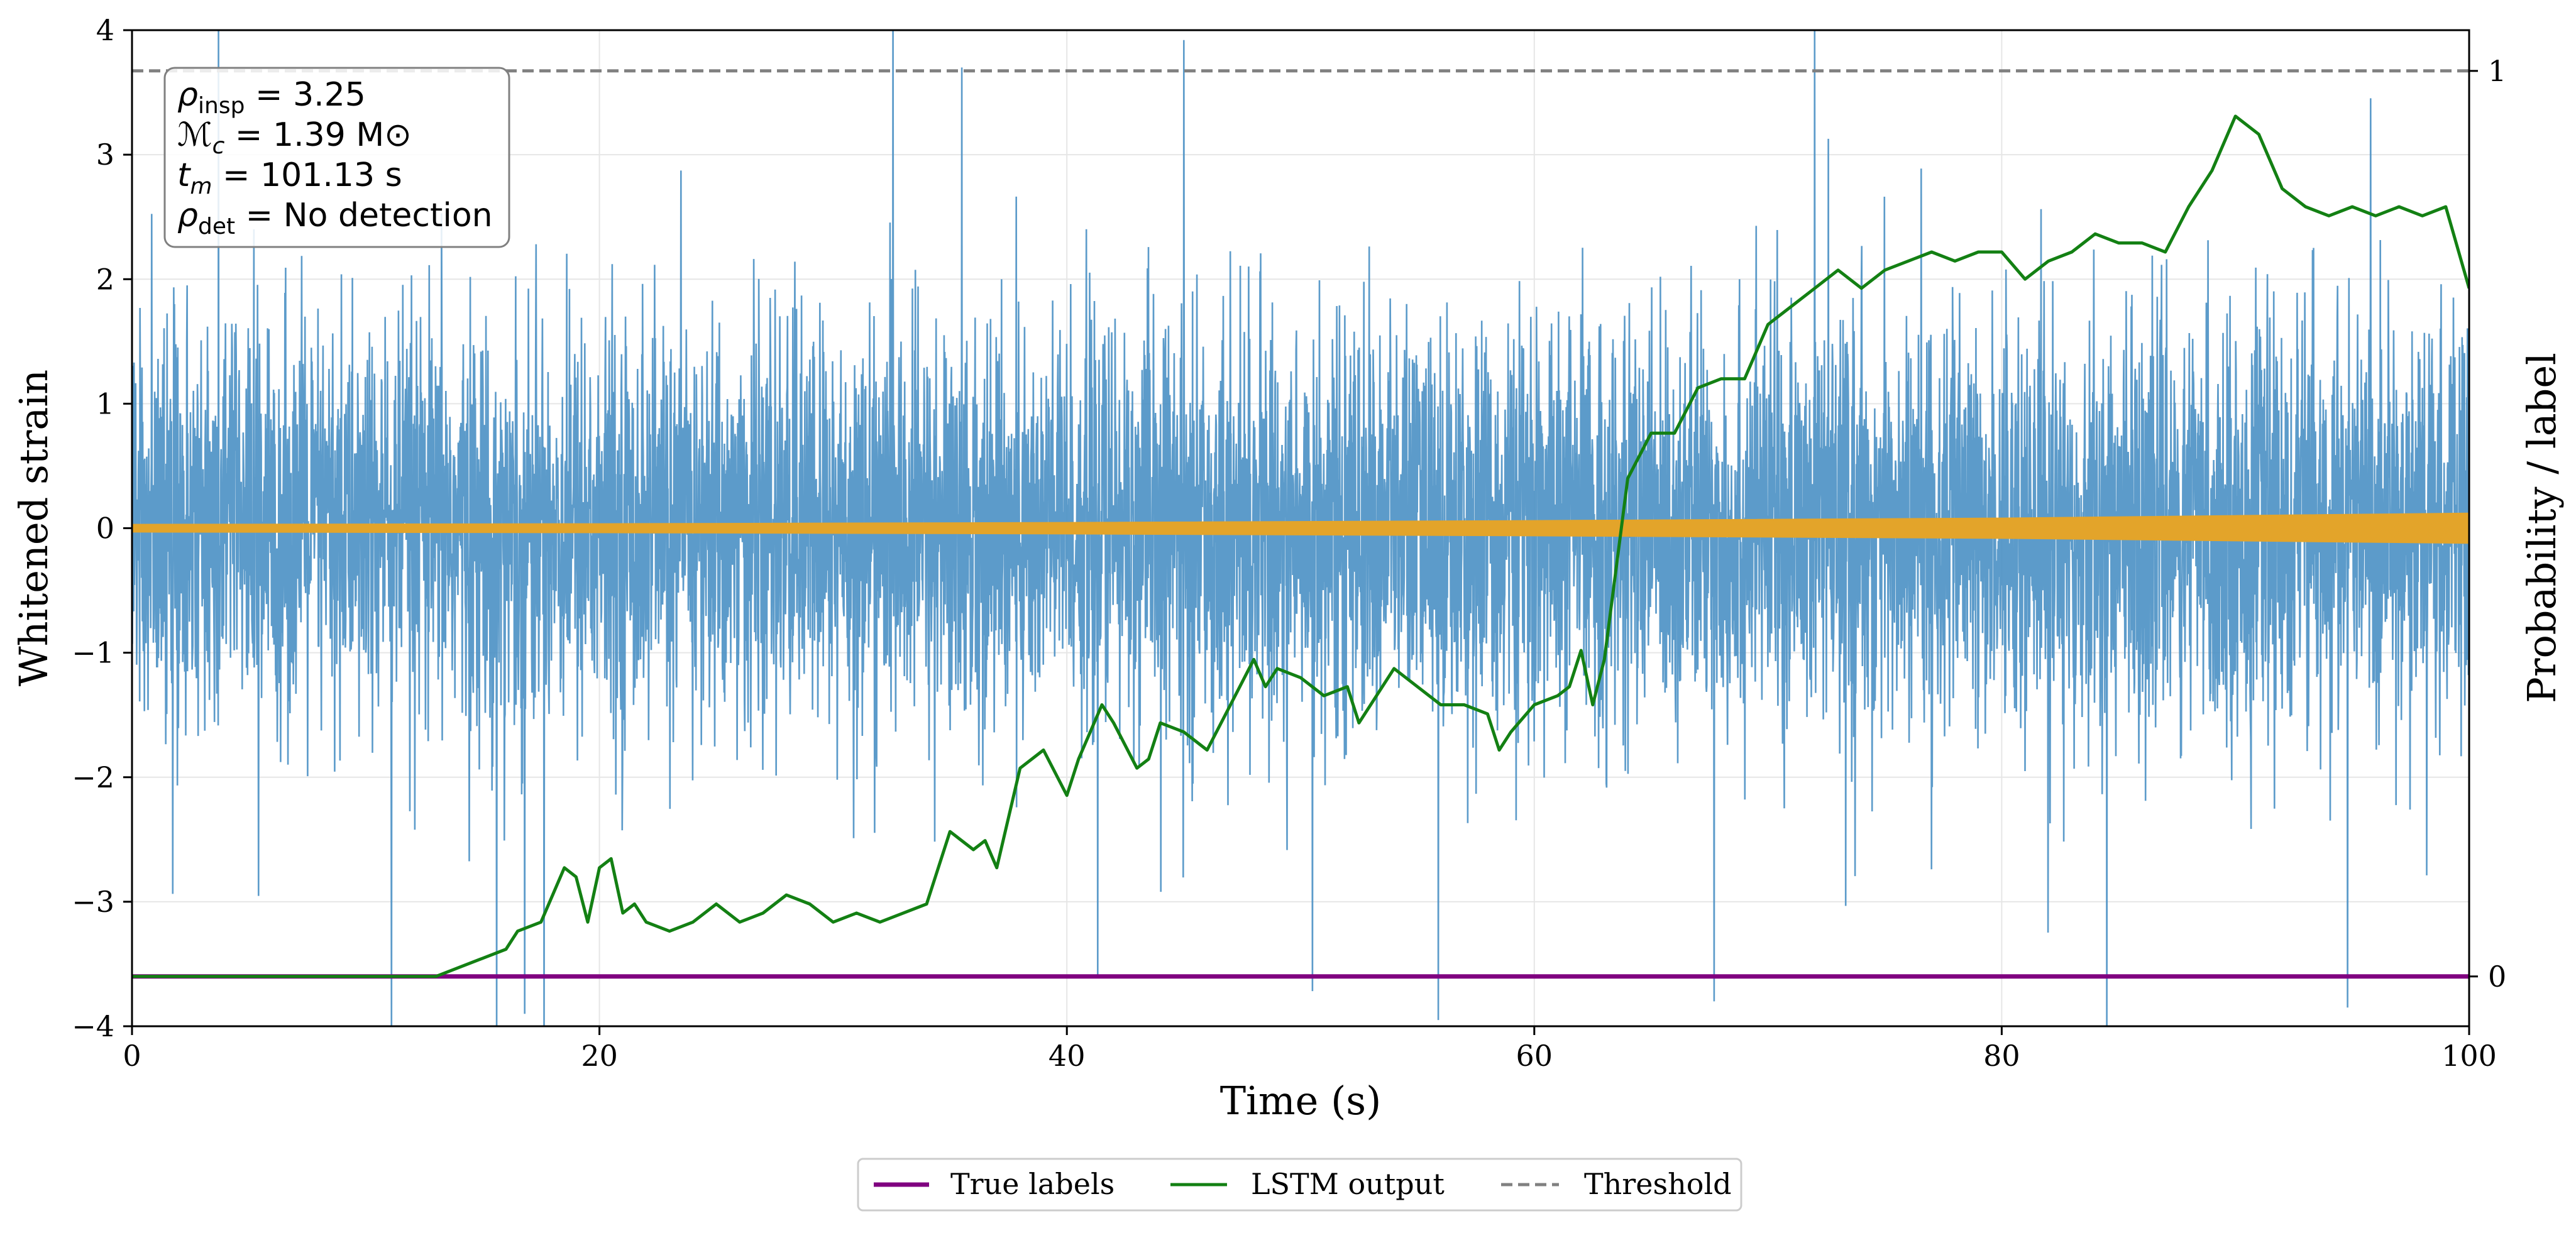  I want to click on y-left-tick-label-2: 2, so click(105, 279).